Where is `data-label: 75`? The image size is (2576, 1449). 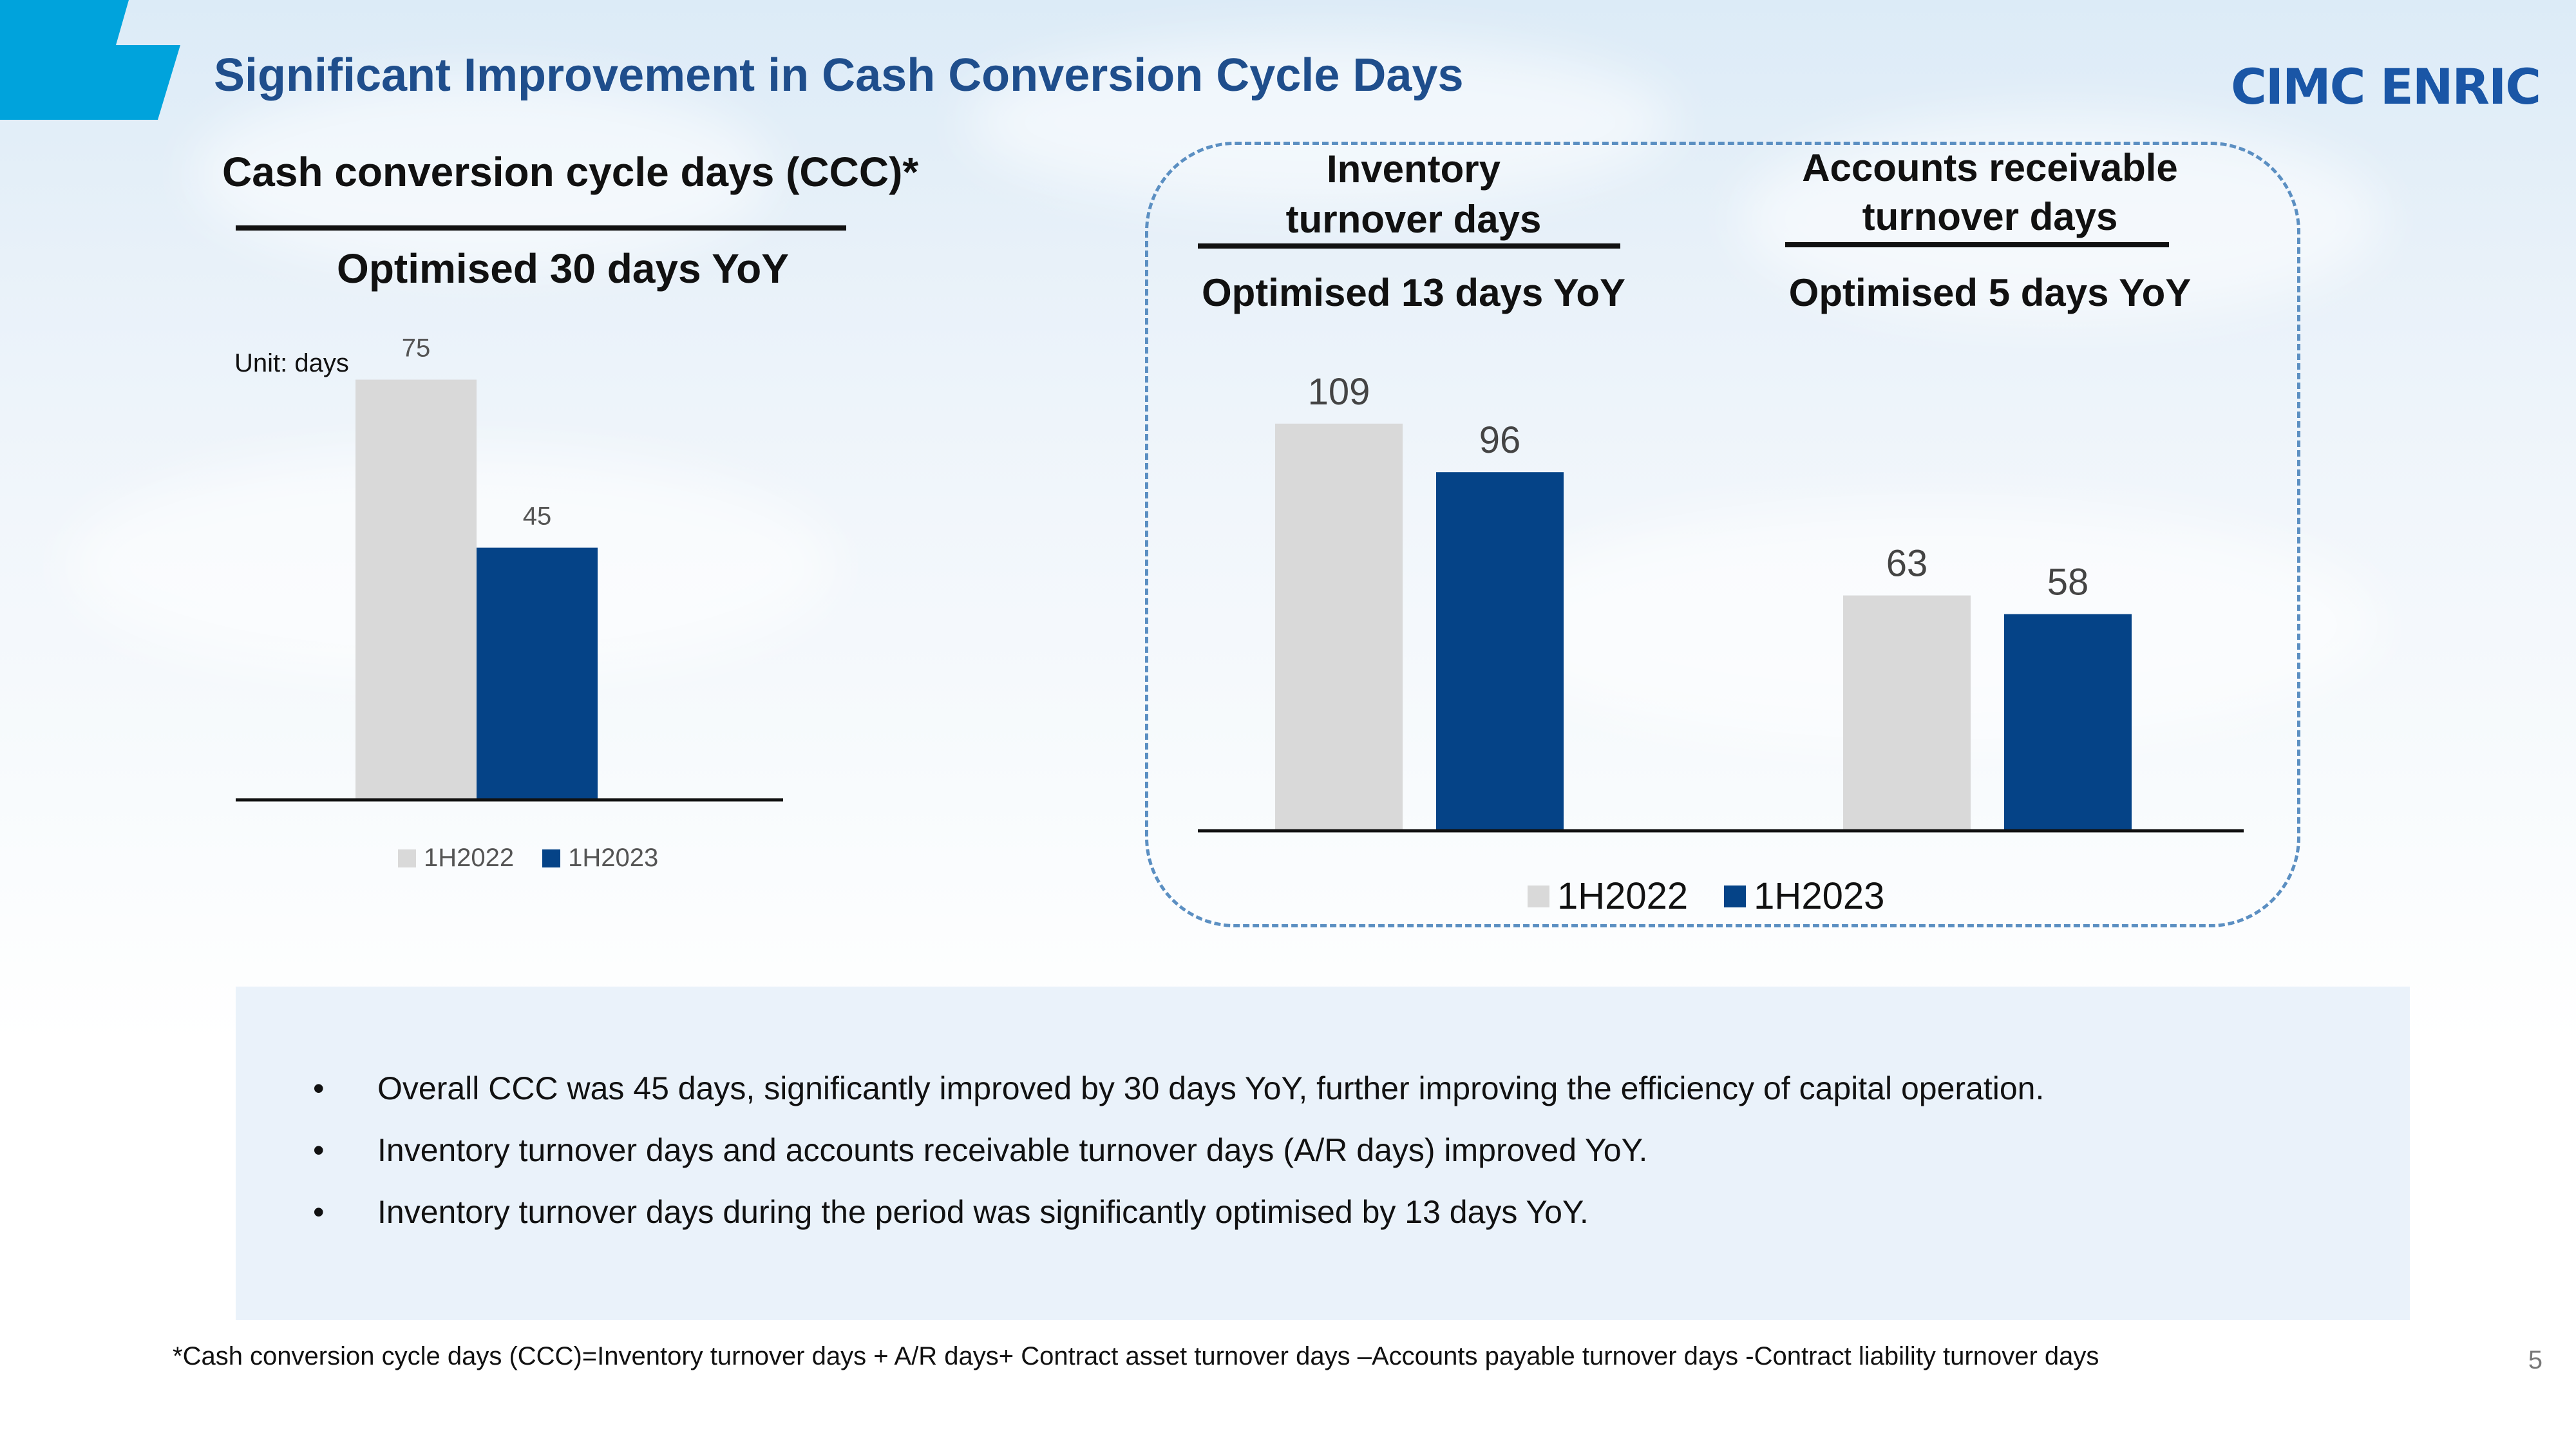 data-label: 75 is located at coordinates (416, 349).